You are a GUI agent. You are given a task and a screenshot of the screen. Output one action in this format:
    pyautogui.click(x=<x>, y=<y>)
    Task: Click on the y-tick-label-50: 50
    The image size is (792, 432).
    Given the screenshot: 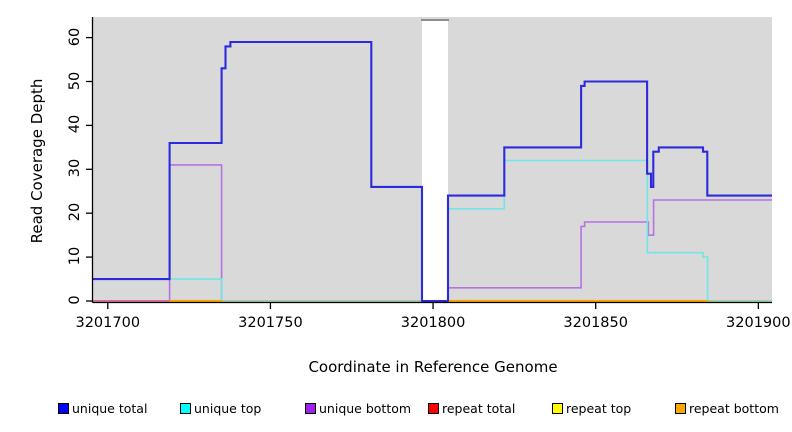 What is the action you would take?
    pyautogui.click(x=75, y=80)
    